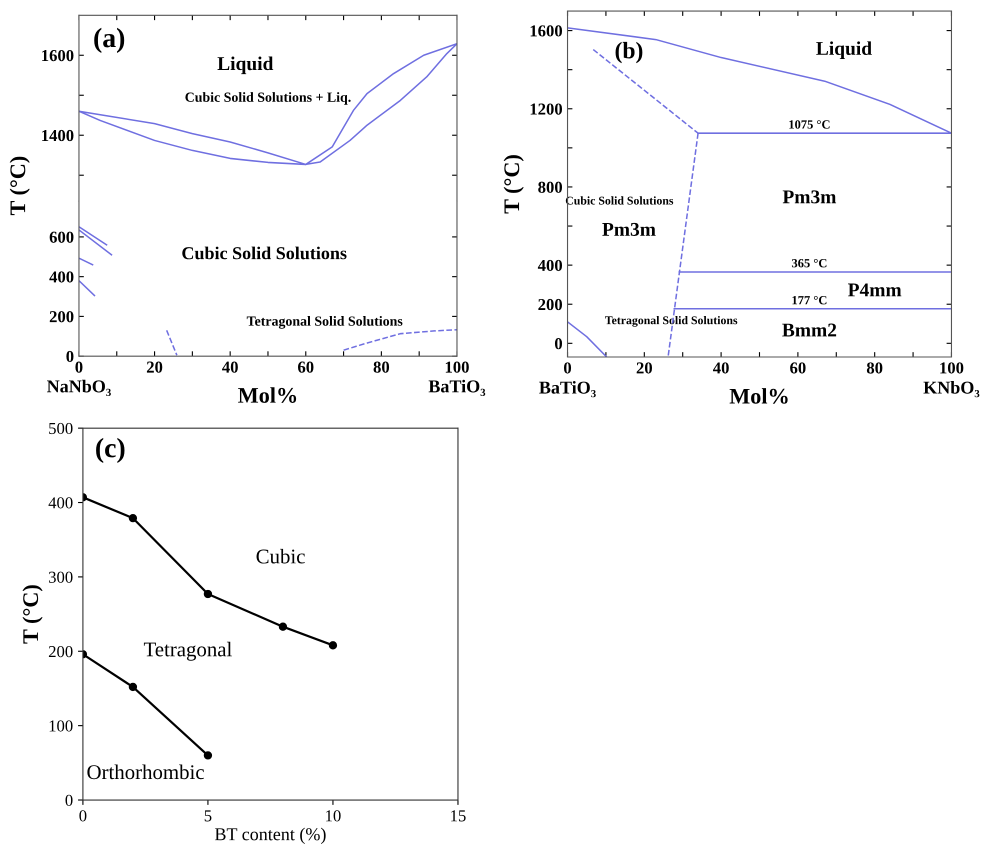 The width and height of the screenshot is (987, 849). What do you see at coordinates (61, 428) in the screenshot?
I see `y-tick-label: 500` at bounding box center [61, 428].